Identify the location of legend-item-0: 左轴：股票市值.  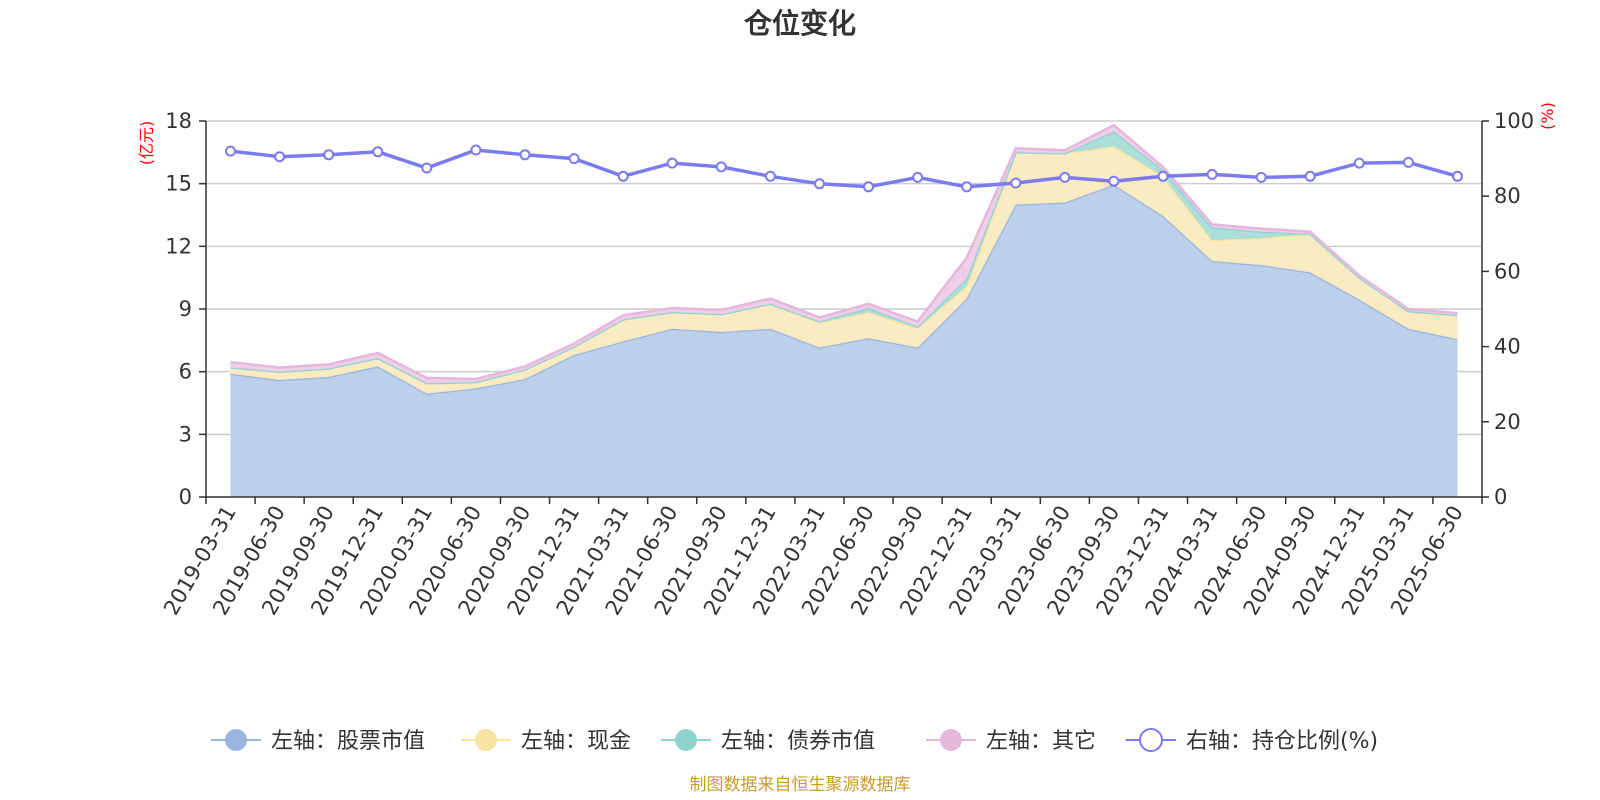
(318, 741).